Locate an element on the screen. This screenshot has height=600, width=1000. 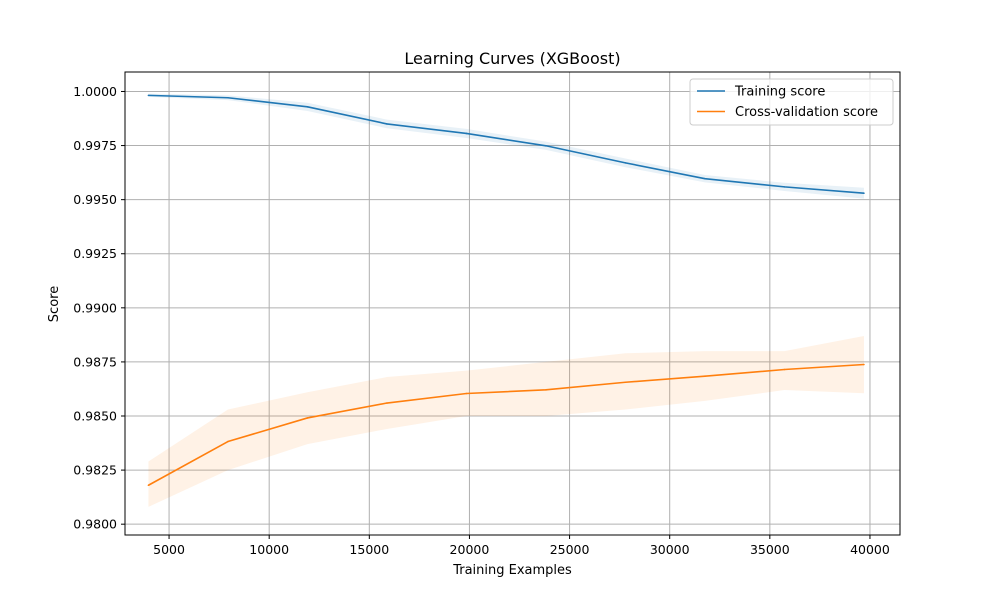
legend-label-1: Cross-validation score is located at coordinates (806, 112).